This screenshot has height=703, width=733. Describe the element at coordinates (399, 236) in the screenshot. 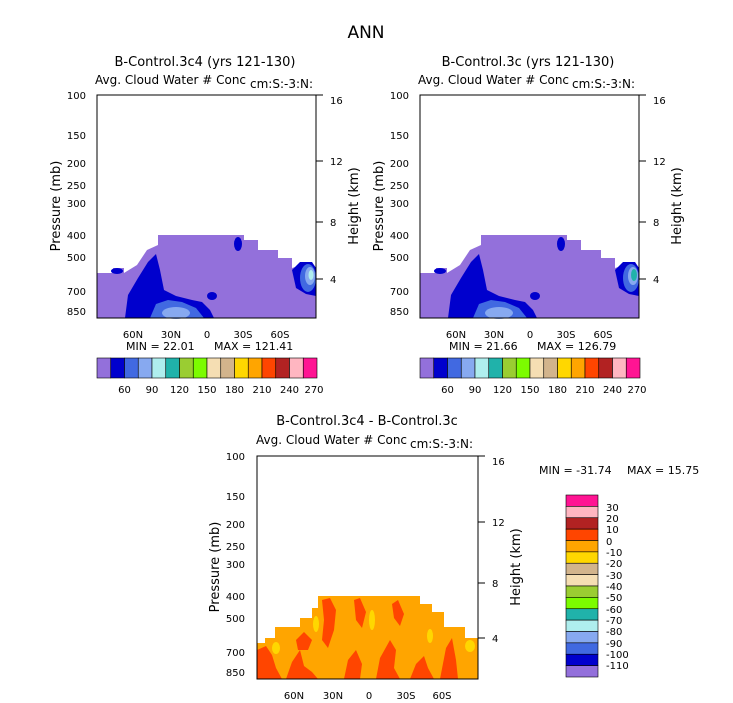

I see `y-tick-label: 400` at that location.